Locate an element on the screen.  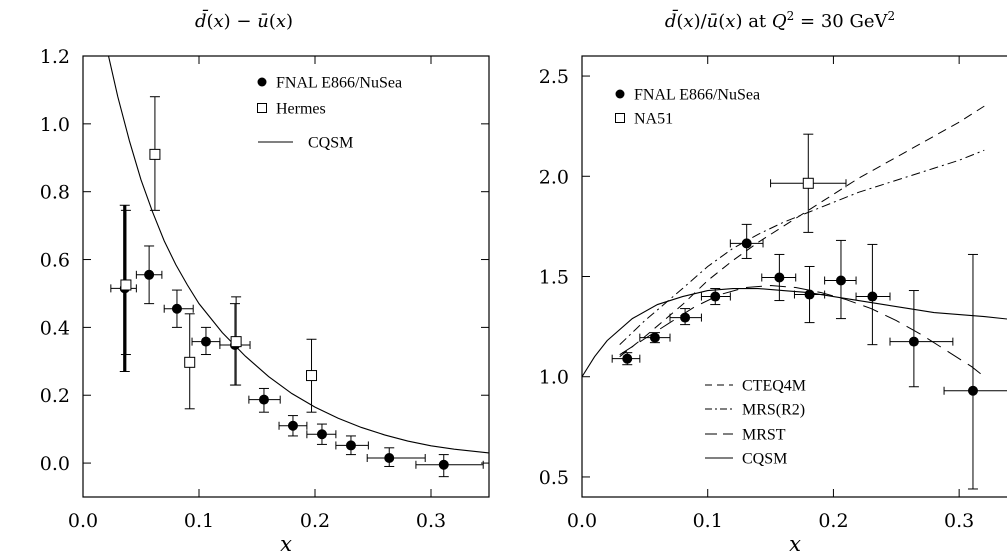
y-tick-label: 1.2 is located at coordinates (55, 57).